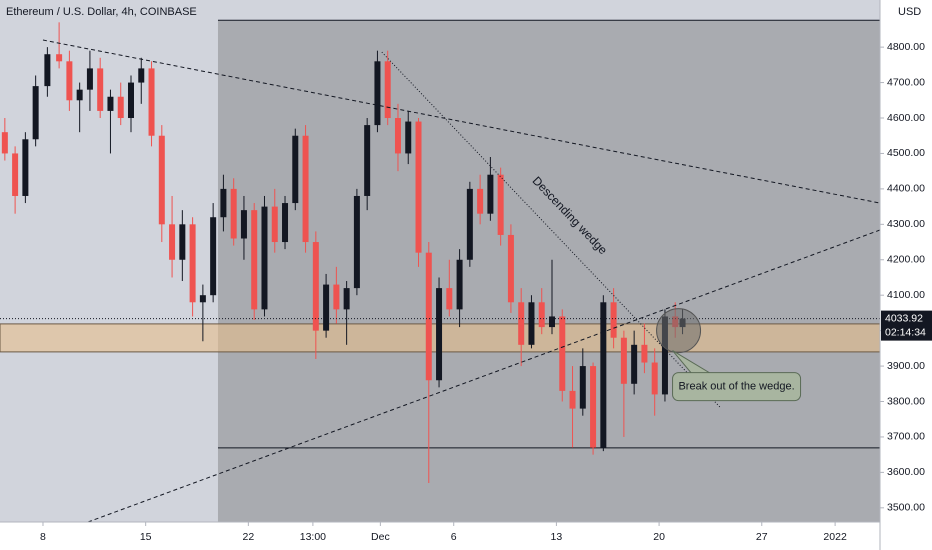  What do you see at coordinates (557, 537) in the screenshot?
I see `x-tick-label: 13` at bounding box center [557, 537].